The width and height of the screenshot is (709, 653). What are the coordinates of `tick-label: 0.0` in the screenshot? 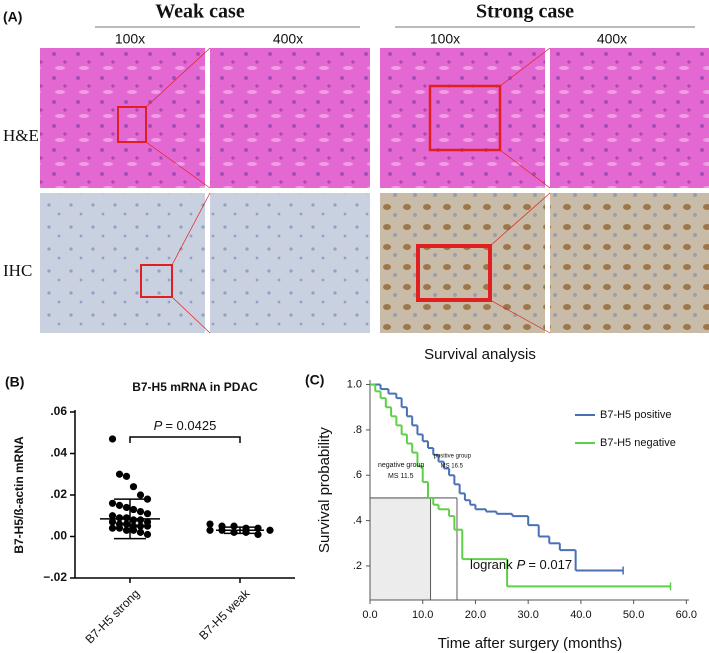 It's located at (369, 615).